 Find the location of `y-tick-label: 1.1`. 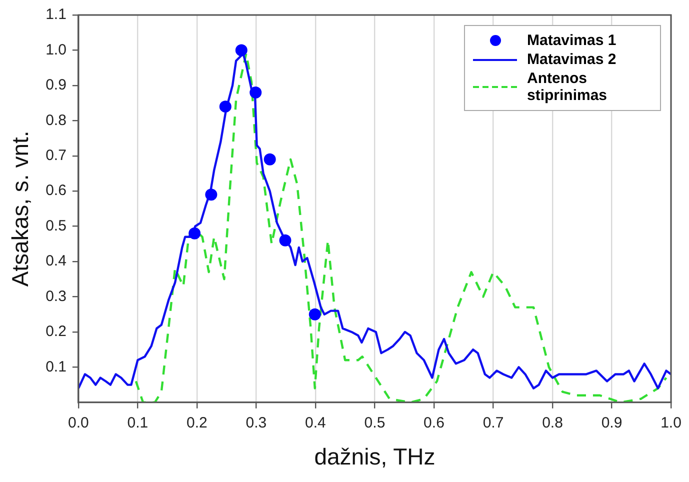

y-tick-label: 1.1 is located at coordinates (56, 15).